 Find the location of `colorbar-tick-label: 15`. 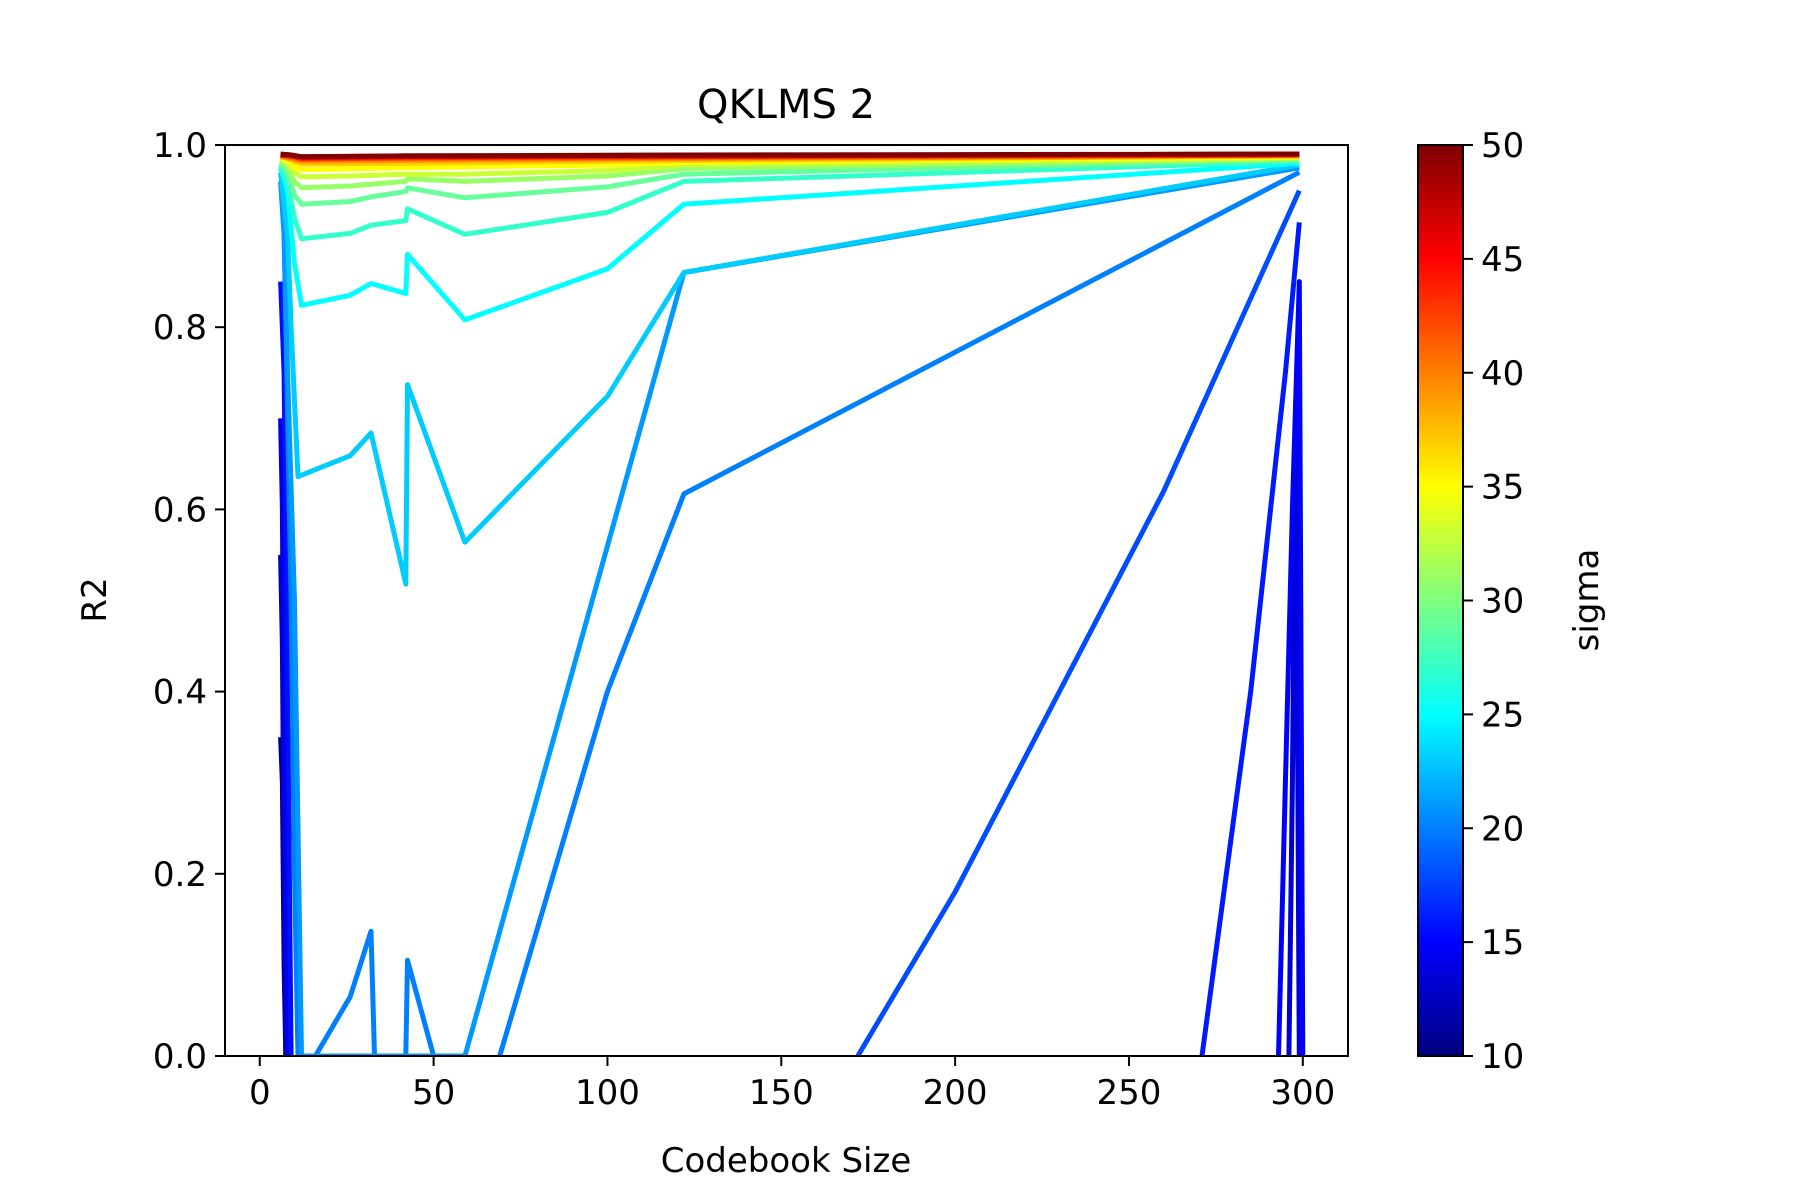

colorbar-tick-label: 15 is located at coordinates (1502, 943).